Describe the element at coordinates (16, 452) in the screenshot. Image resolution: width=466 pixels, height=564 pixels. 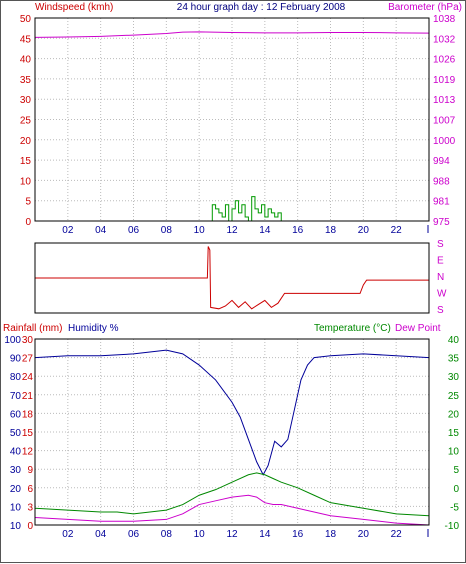
I see `humidity-tick-label: 40` at that location.